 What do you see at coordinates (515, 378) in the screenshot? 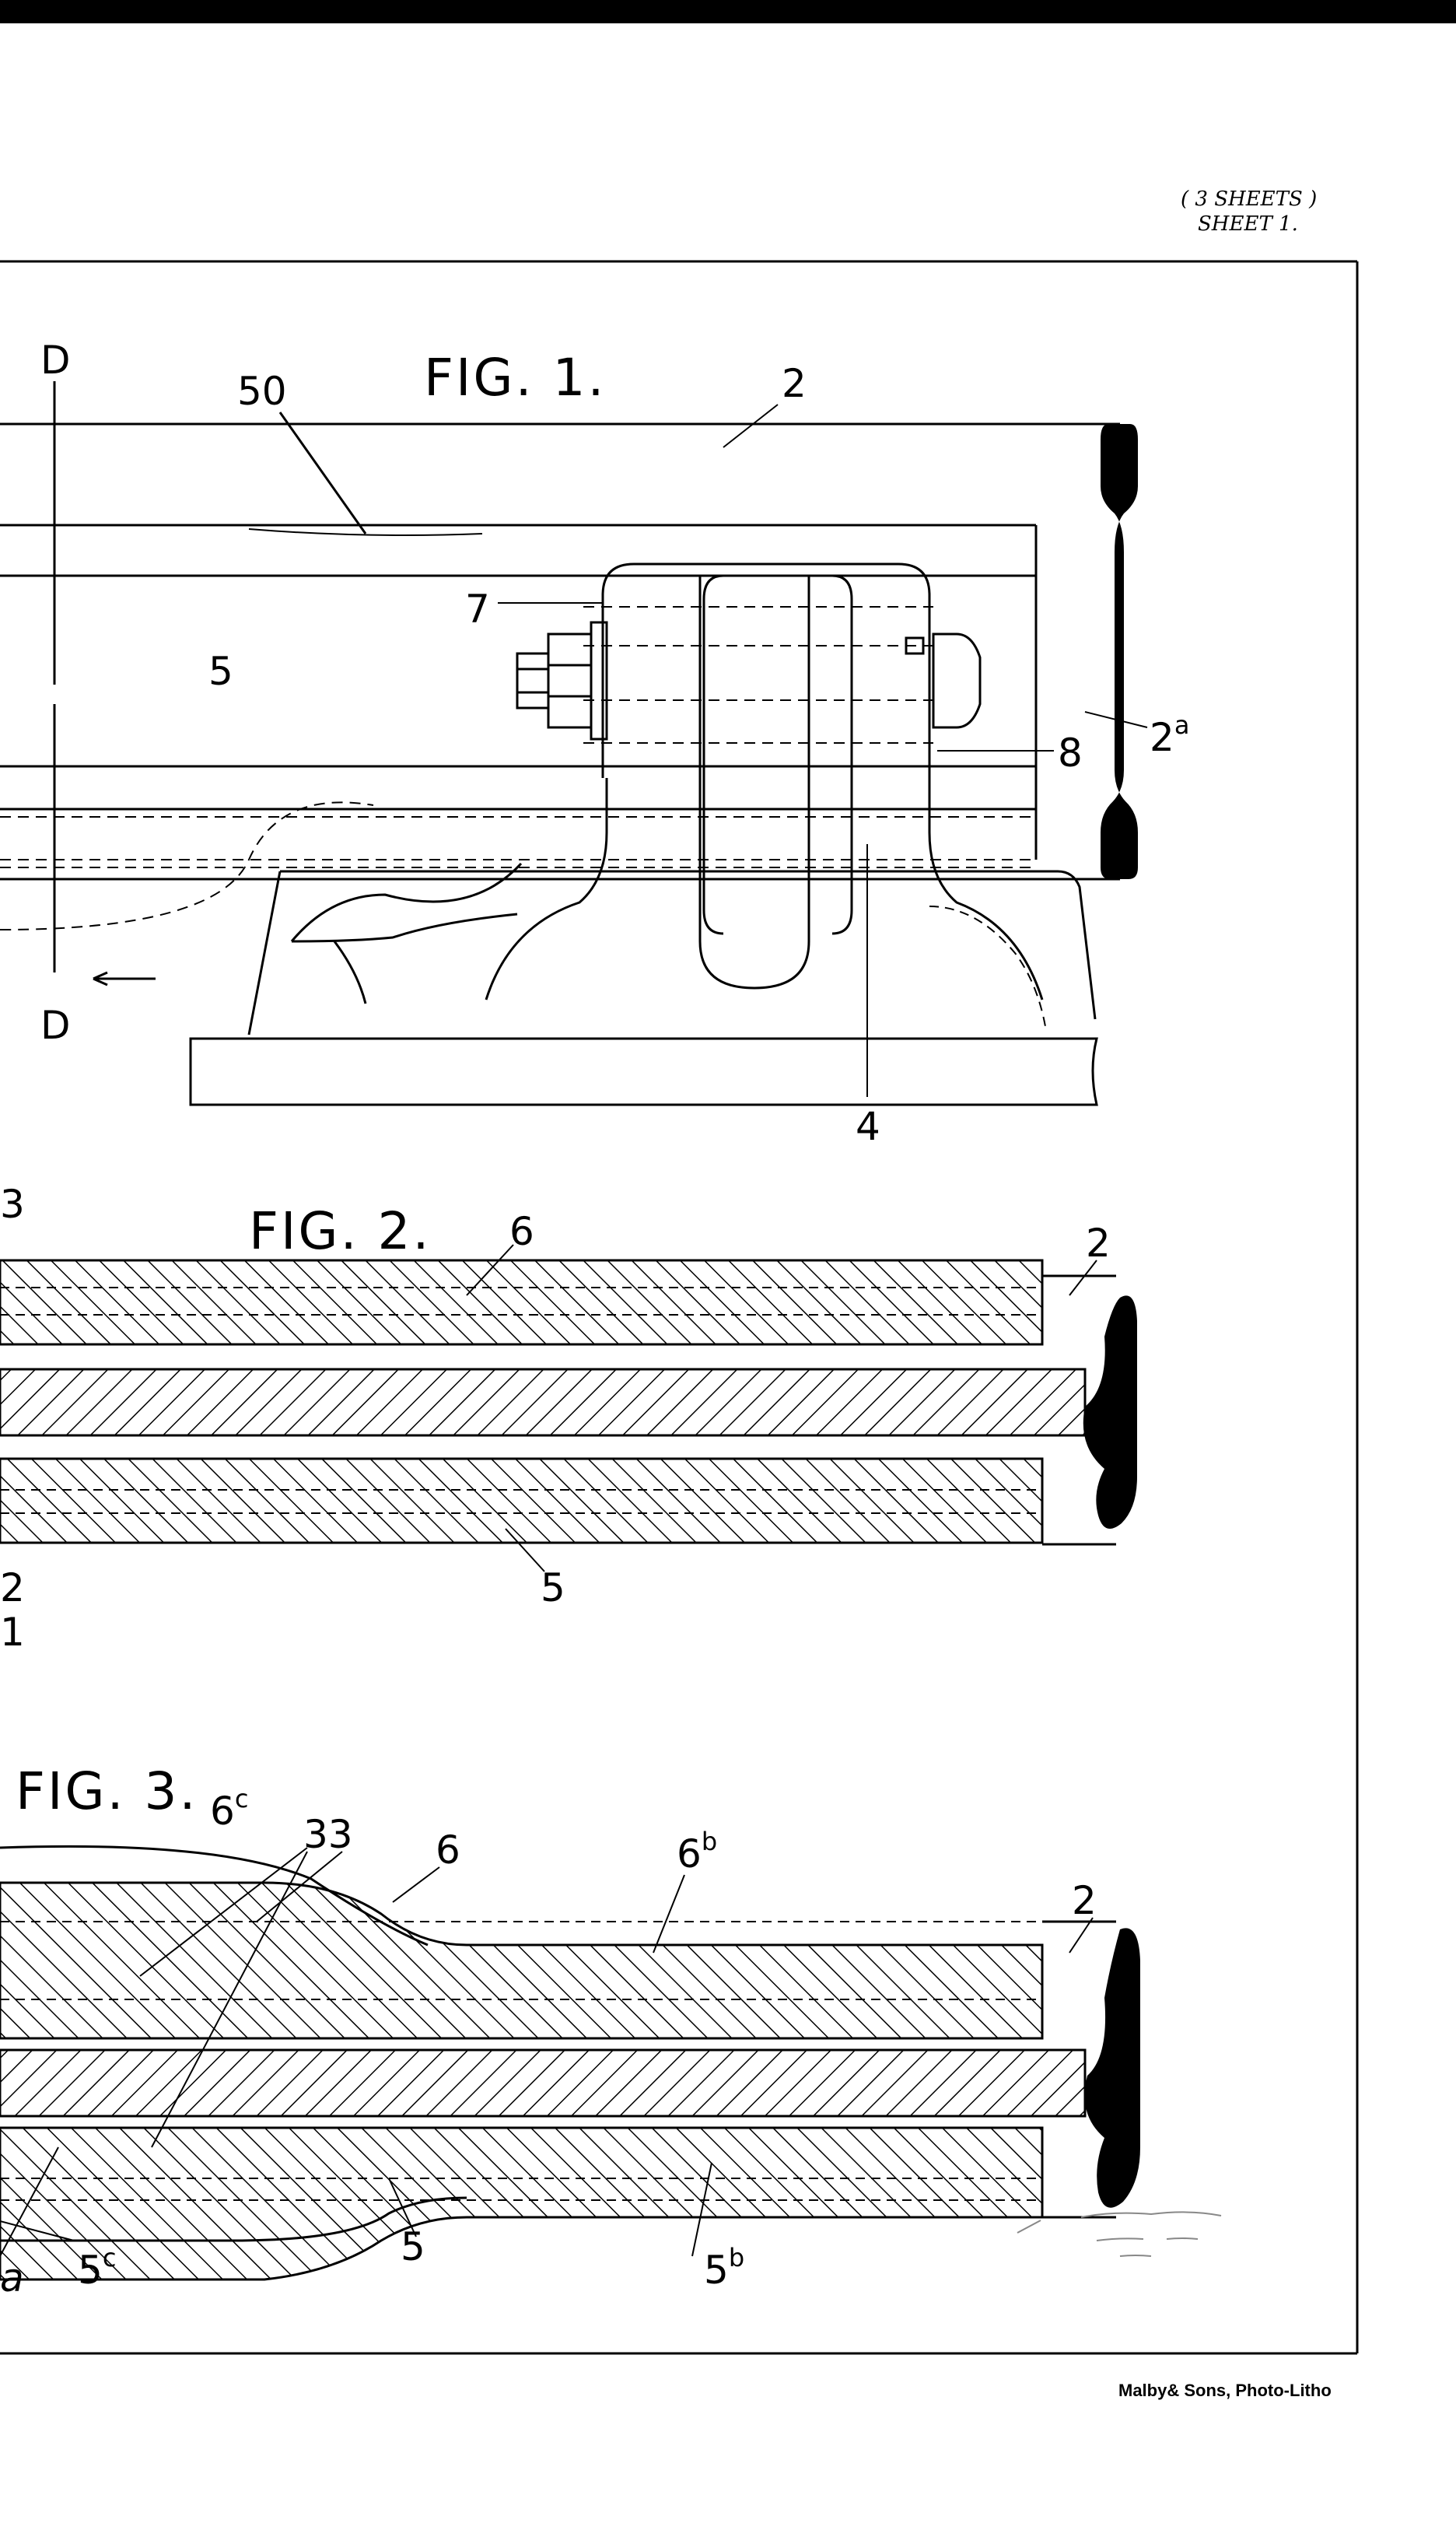
I see `fig1-title: FIG. 1.` at bounding box center [515, 378].